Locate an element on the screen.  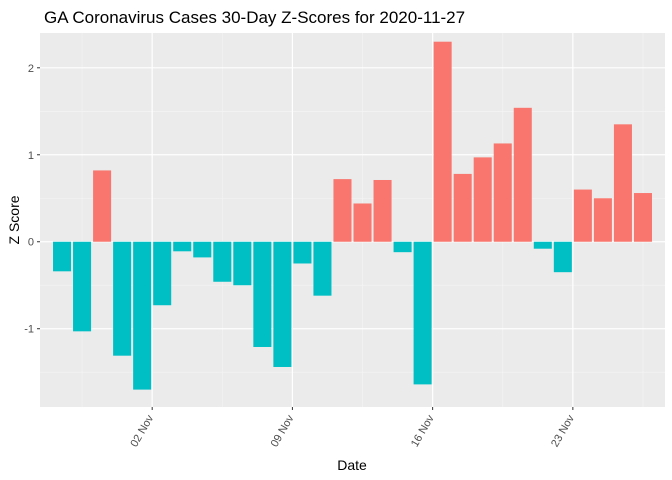
y-axis-title: Z Score is located at coordinates (14, 219).